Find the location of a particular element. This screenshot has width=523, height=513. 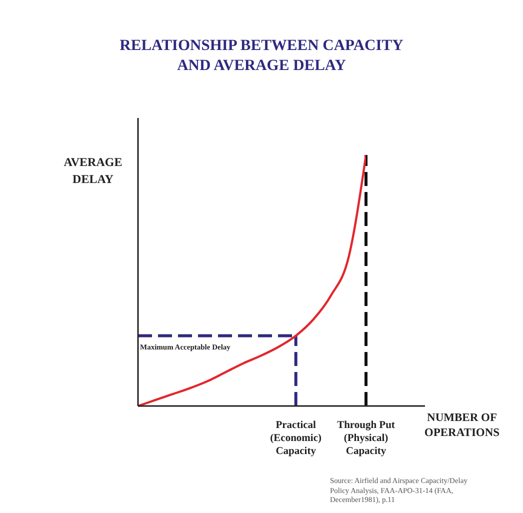

x-tick-label: Practical (Economic) Capacity is located at coordinates (296, 438).